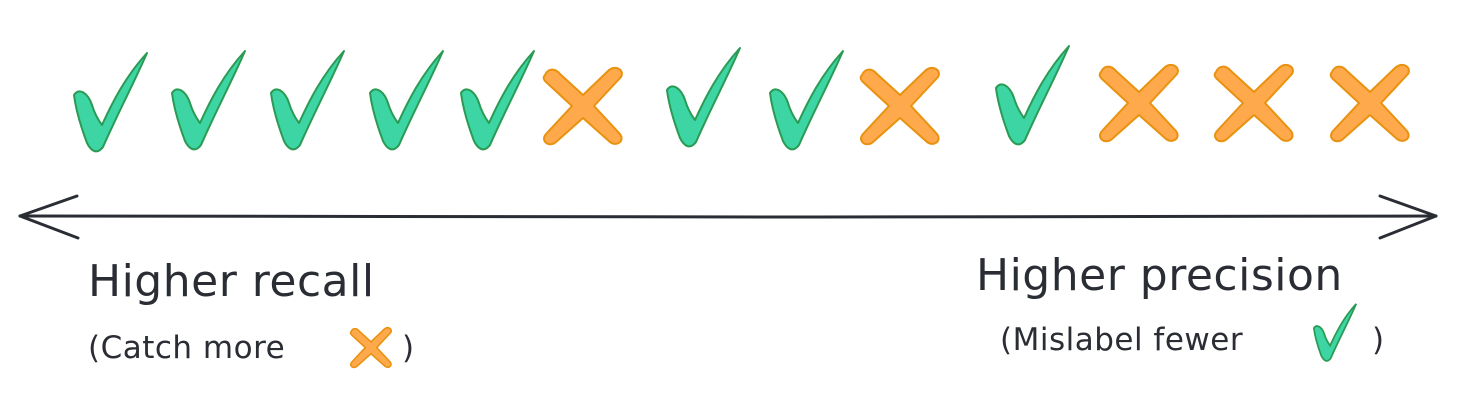 Image resolution: width=1480 pixels, height=409 pixels. I want to click on left-subtitle: (Catch more, so click(186, 348).